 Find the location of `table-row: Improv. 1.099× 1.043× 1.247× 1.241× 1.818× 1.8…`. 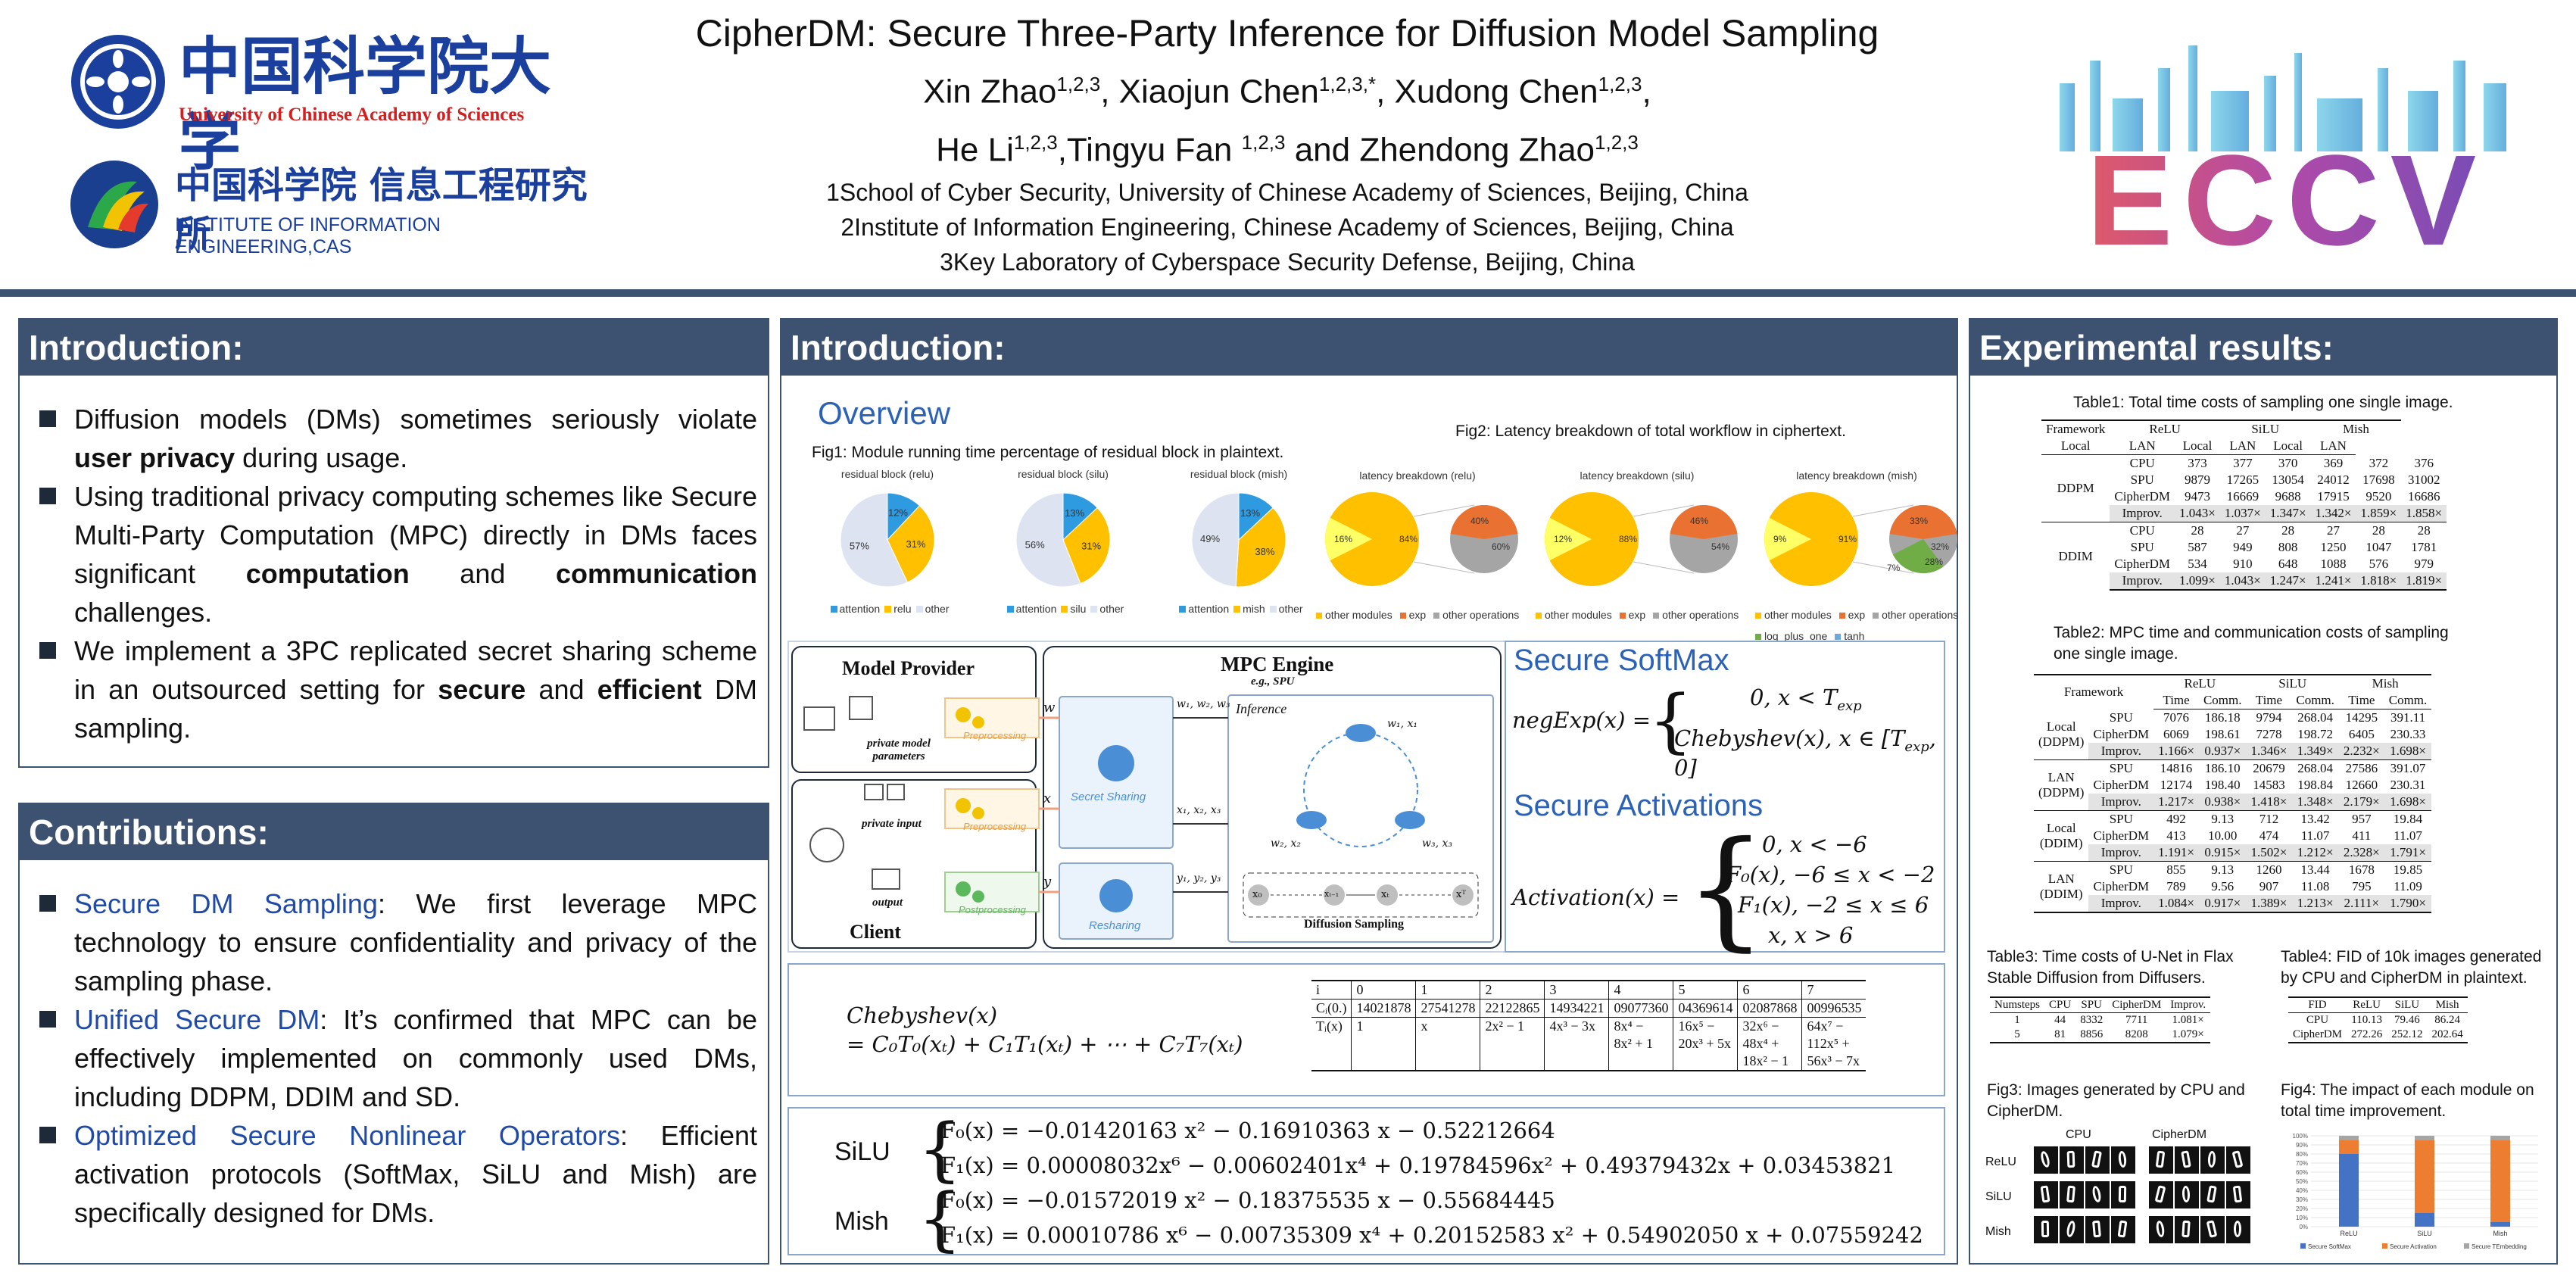

table-row: Improv. 1.099× 1.043× 1.247× 1.241× 1.818× 1.8… is located at coordinates (2244, 581).